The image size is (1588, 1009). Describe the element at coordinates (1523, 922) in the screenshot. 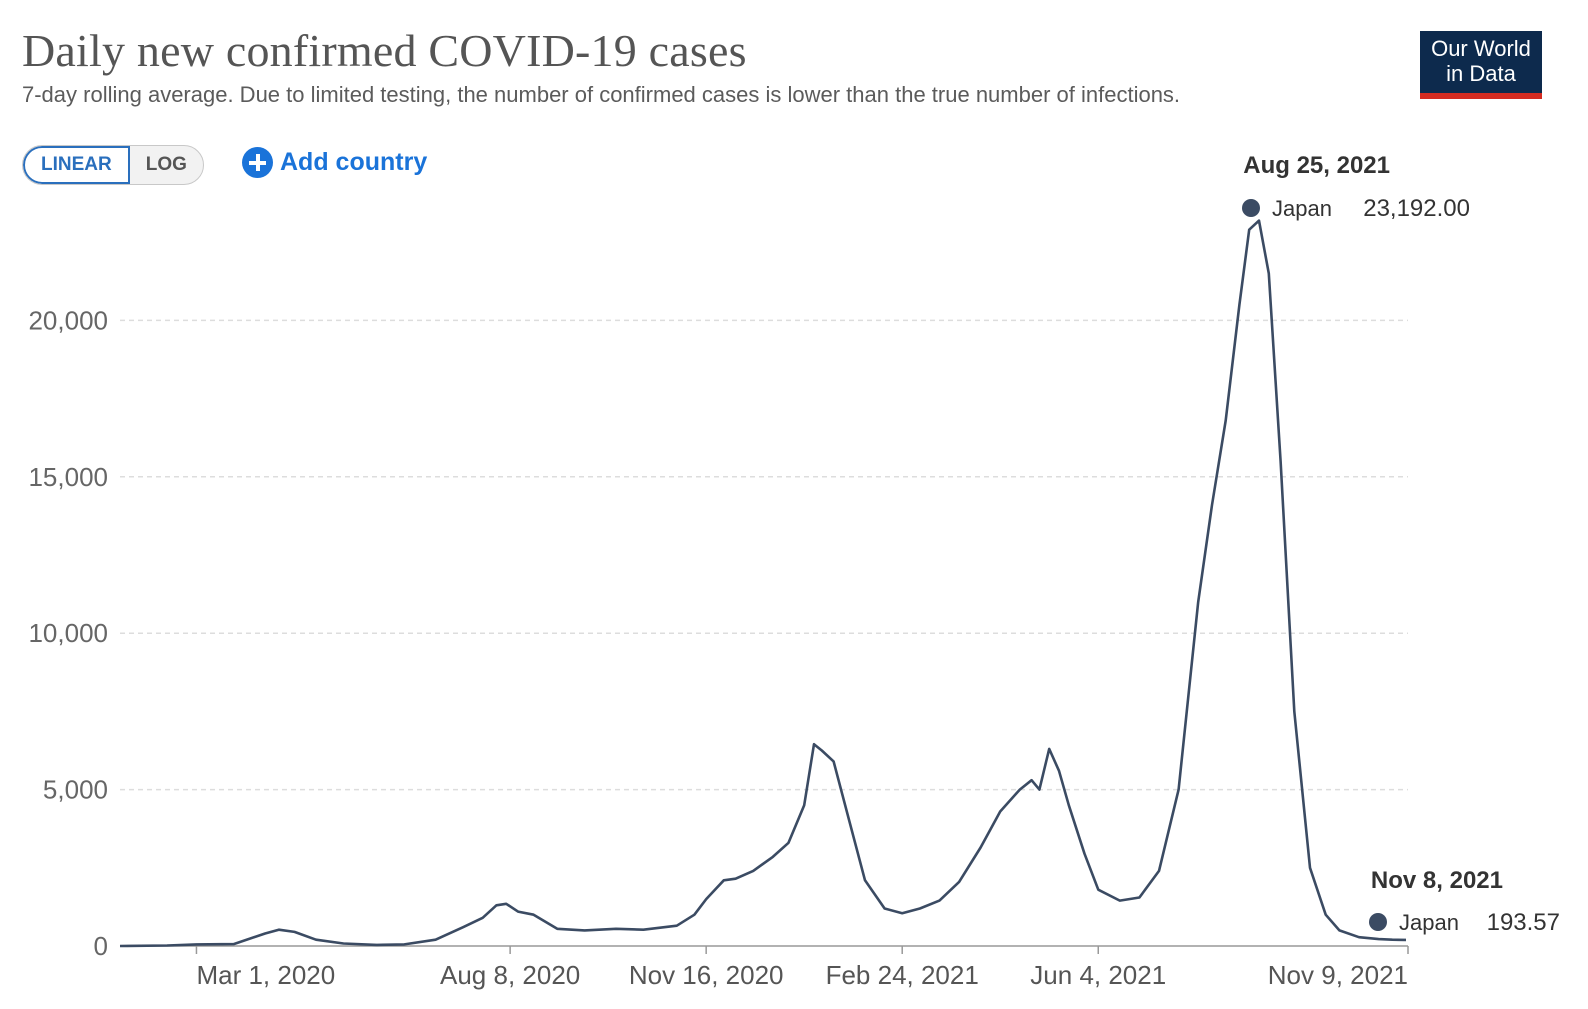

I see `tooltip-value: 193.57` at that location.